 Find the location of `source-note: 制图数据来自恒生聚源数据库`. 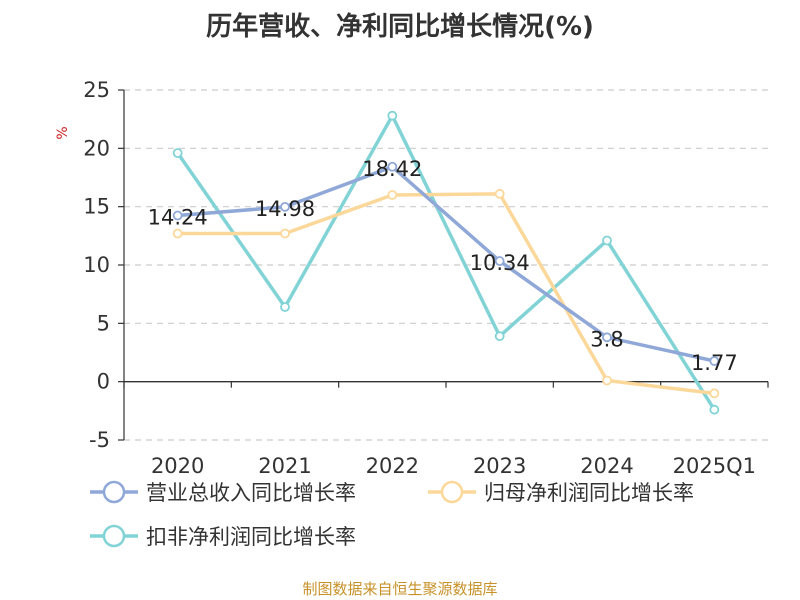

source-note: 制图数据来自恒生聚源数据库 is located at coordinates (400, 589).